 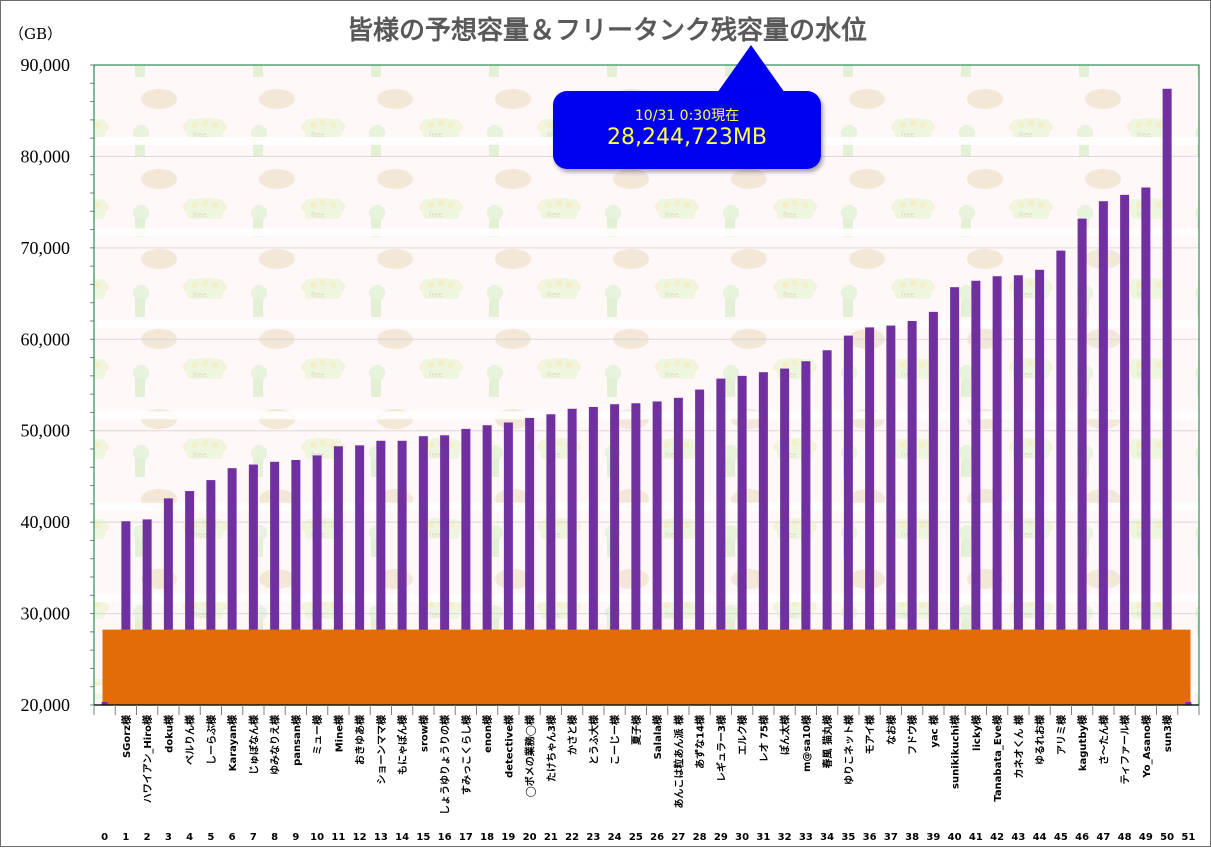 What do you see at coordinates (1082, 837) in the screenshot?
I see `x-index-label: 46` at bounding box center [1082, 837].